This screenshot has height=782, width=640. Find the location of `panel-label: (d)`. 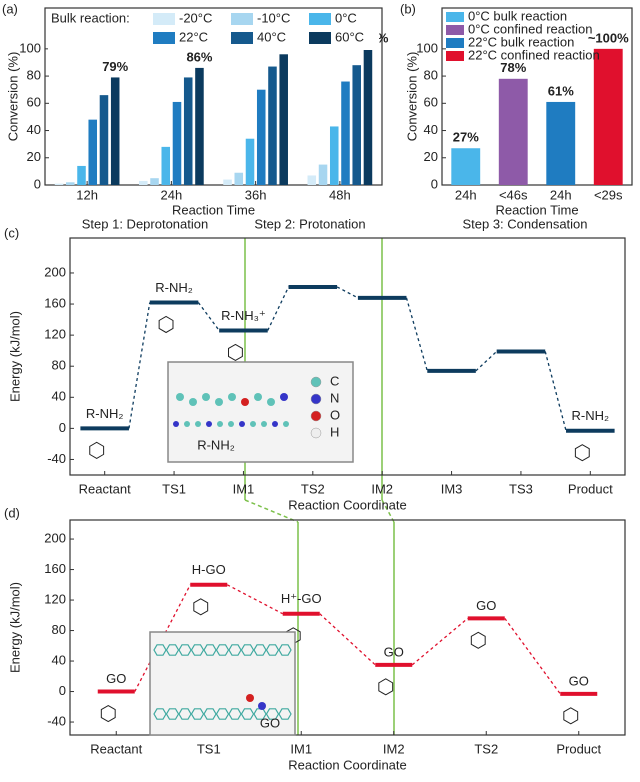

panel-label: (d) is located at coordinates (12, 512).